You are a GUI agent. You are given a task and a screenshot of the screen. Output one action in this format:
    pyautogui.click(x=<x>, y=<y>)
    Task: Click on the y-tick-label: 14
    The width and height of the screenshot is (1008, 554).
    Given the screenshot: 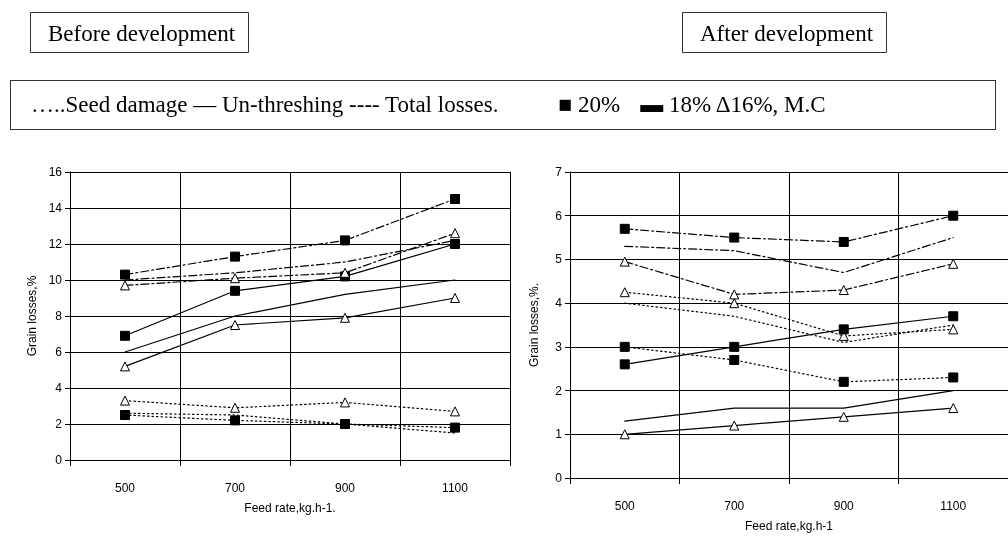 What is the action you would take?
    pyautogui.click(x=55, y=208)
    